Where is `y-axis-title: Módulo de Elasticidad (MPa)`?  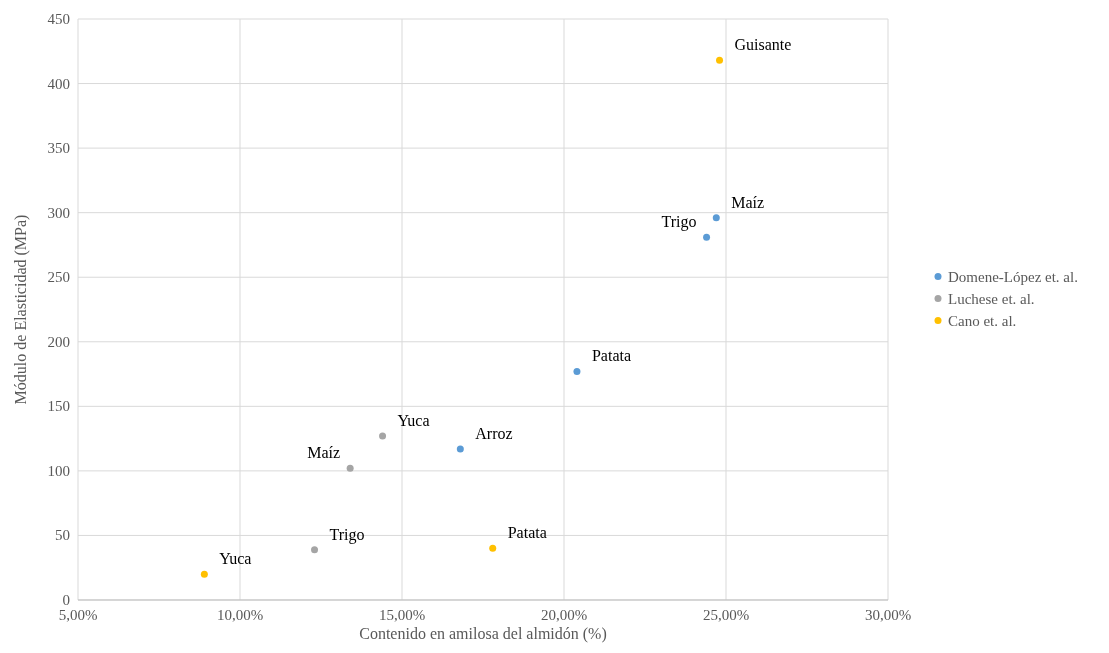
y-axis-title: Módulo de Elasticidad (MPa) is located at coordinates (21, 309).